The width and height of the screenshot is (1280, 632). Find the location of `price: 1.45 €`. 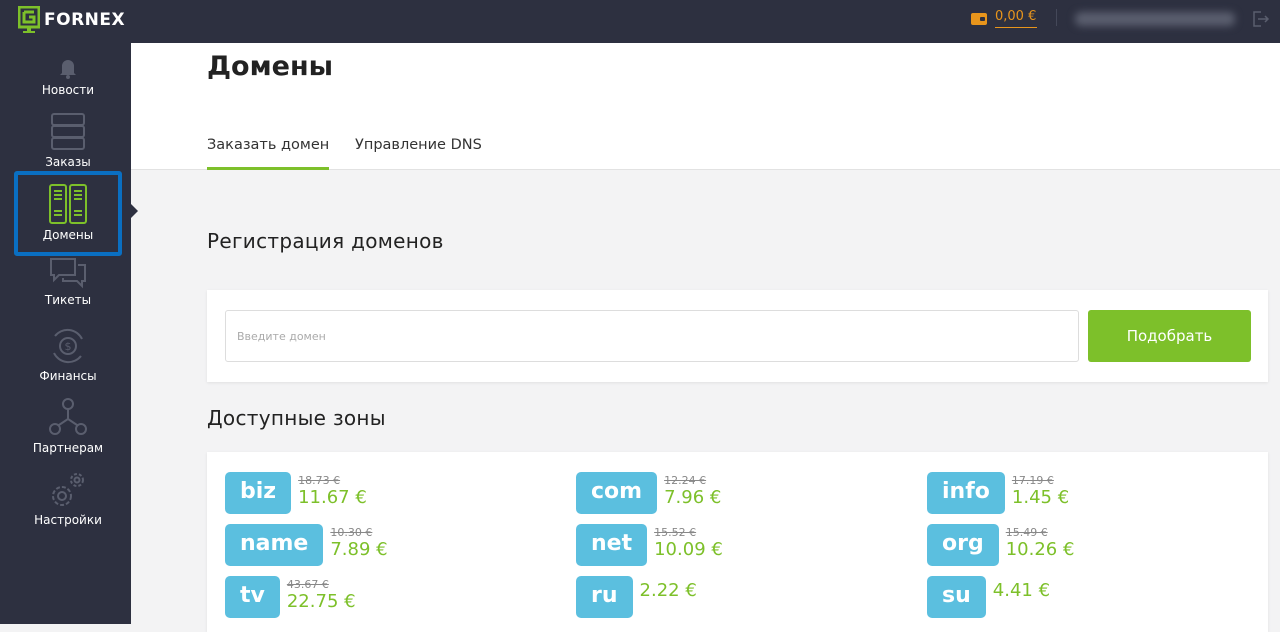

price: 1.45 € is located at coordinates (1040, 497).